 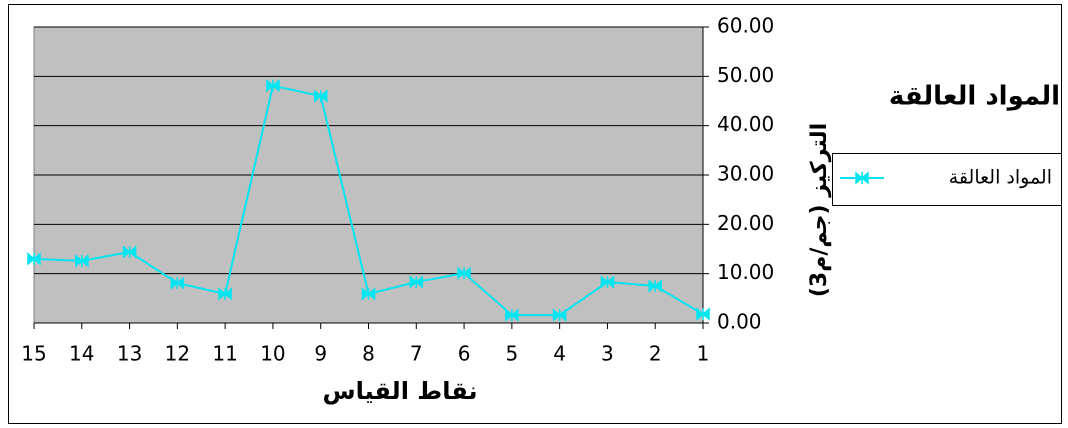 I want to click on x-tick-label: 11, so click(x=224, y=354).